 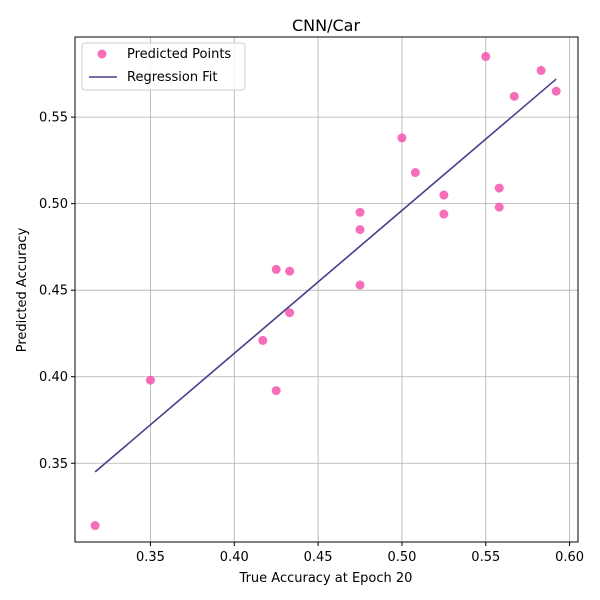 What do you see at coordinates (569, 557) in the screenshot?
I see `x-tick-label: 0.60` at bounding box center [569, 557].